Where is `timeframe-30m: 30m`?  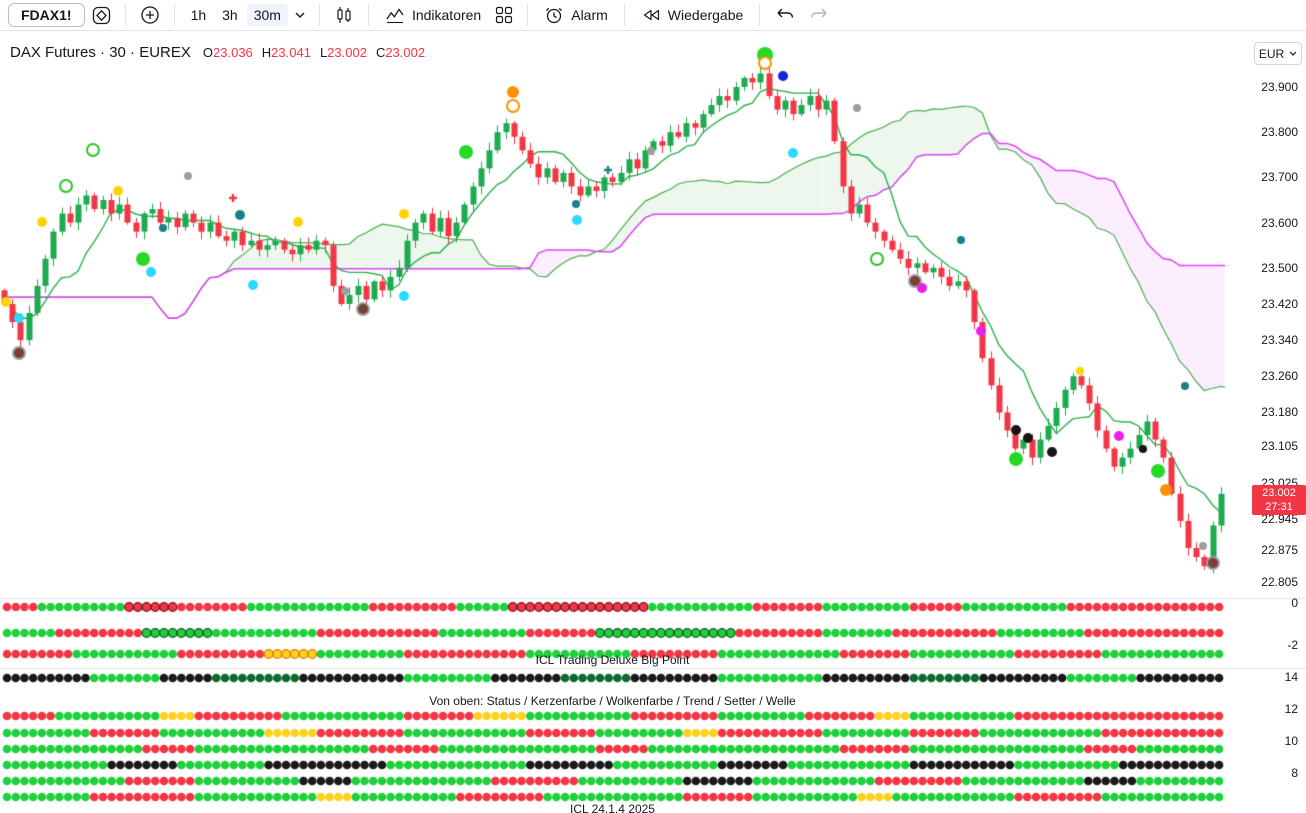 timeframe-30m: 30m is located at coordinates (267, 15).